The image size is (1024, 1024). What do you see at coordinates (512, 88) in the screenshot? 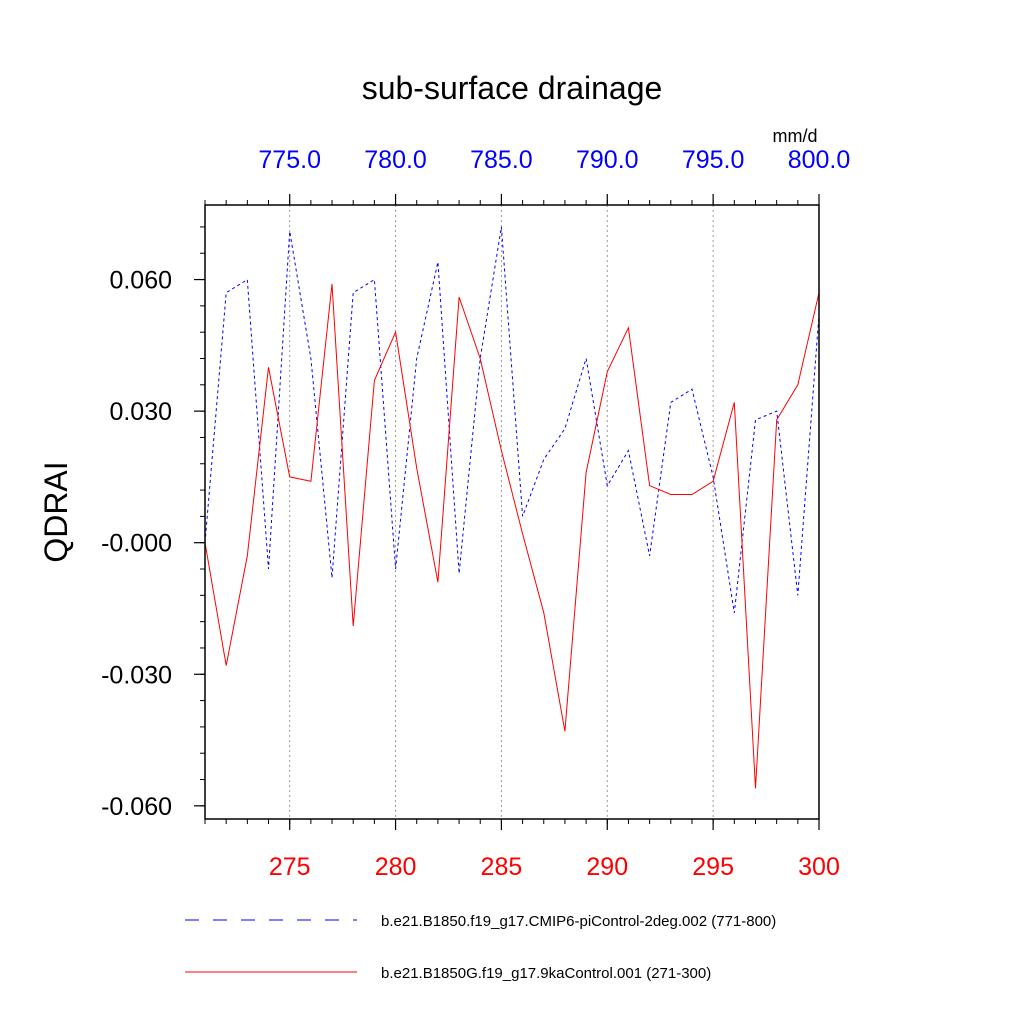
I see `chart-title: sub-surface drainage` at bounding box center [512, 88].